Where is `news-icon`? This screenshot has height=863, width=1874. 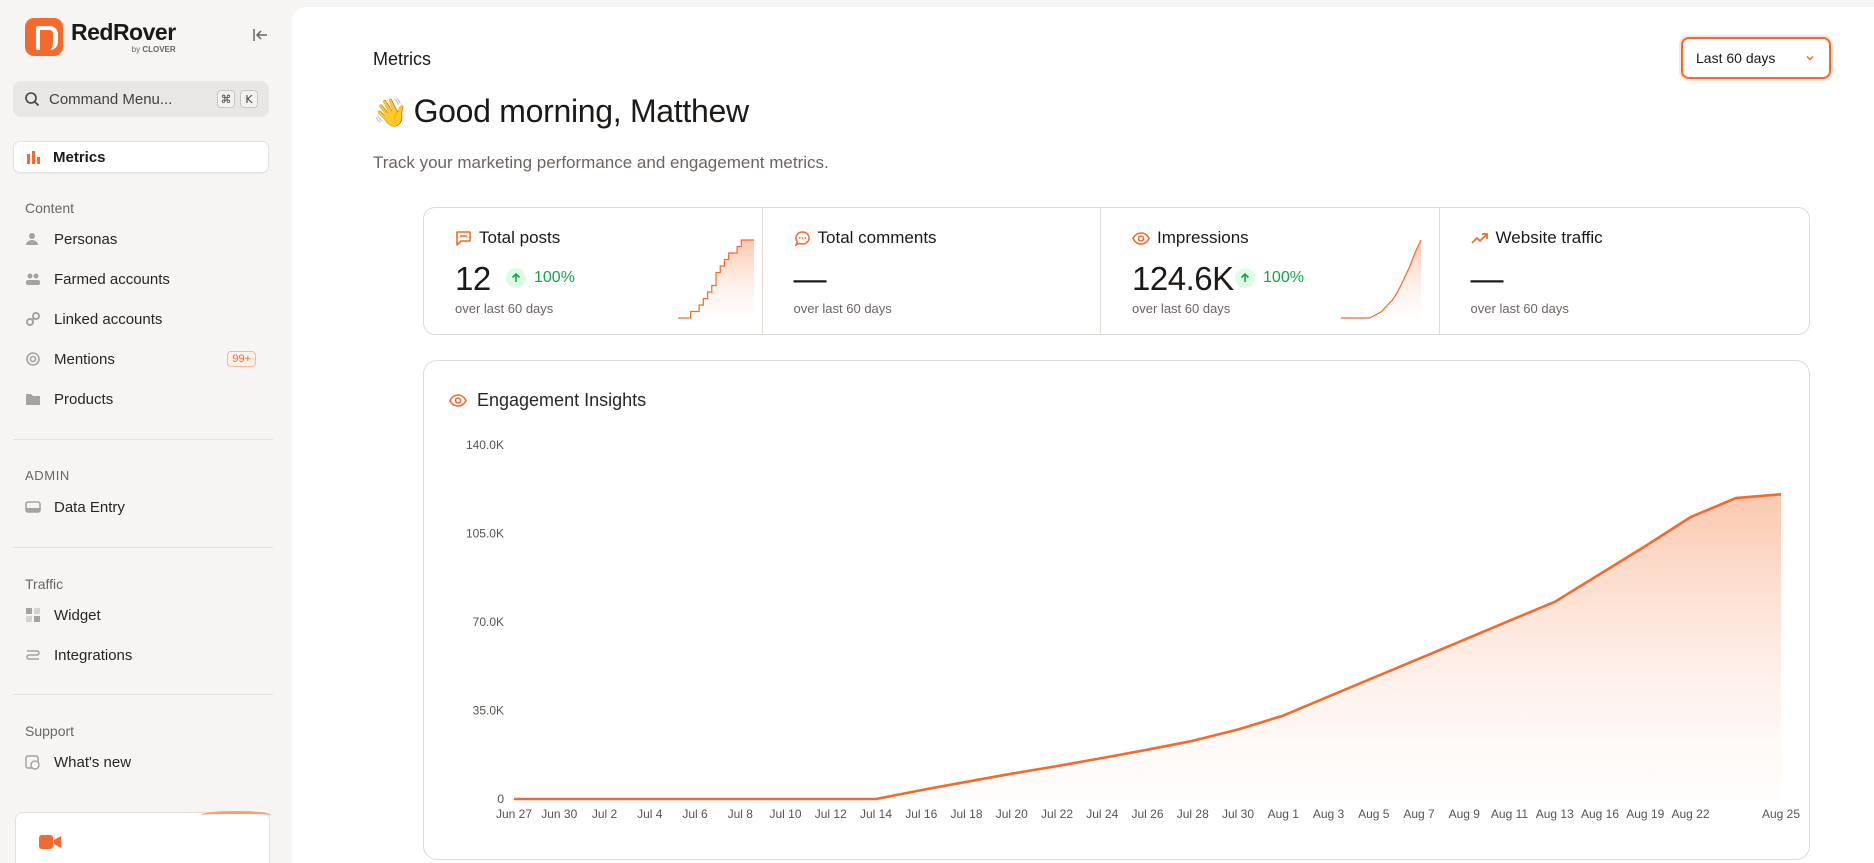 news-icon is located at coordinates (32, 762).